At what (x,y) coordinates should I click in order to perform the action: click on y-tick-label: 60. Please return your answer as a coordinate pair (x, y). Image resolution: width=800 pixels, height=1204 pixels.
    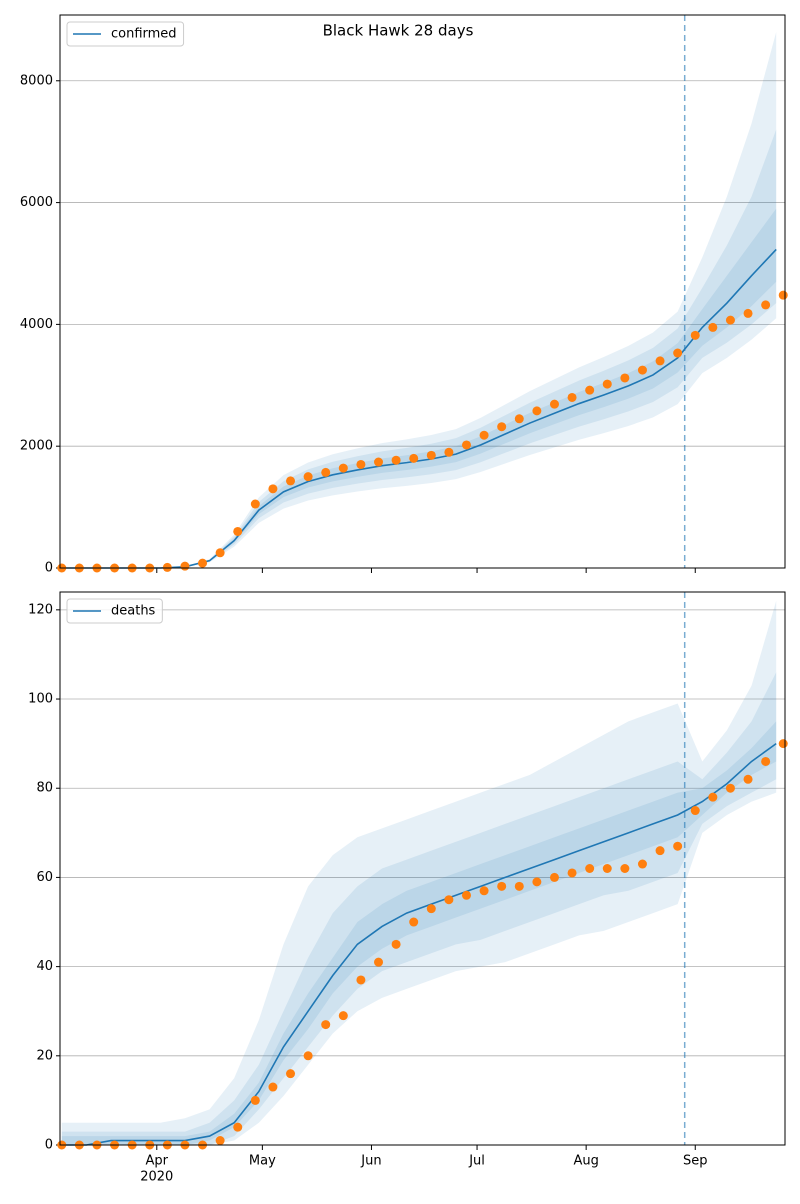
    Looking at the image, I should click on (44, 877).